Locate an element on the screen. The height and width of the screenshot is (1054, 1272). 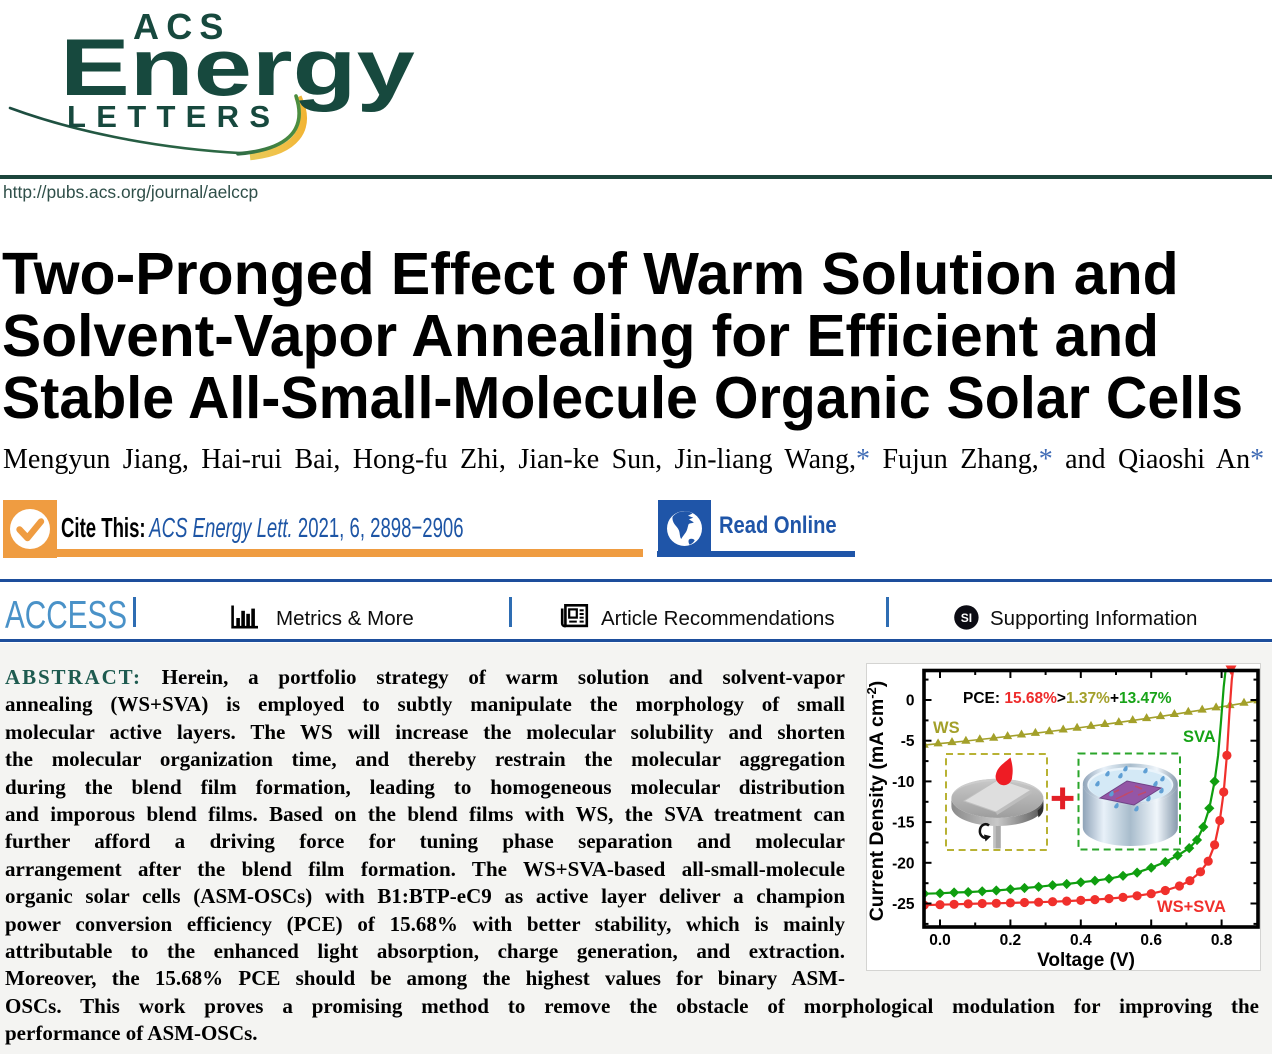
svg-text: -25 is located at coordinates (903, 904).